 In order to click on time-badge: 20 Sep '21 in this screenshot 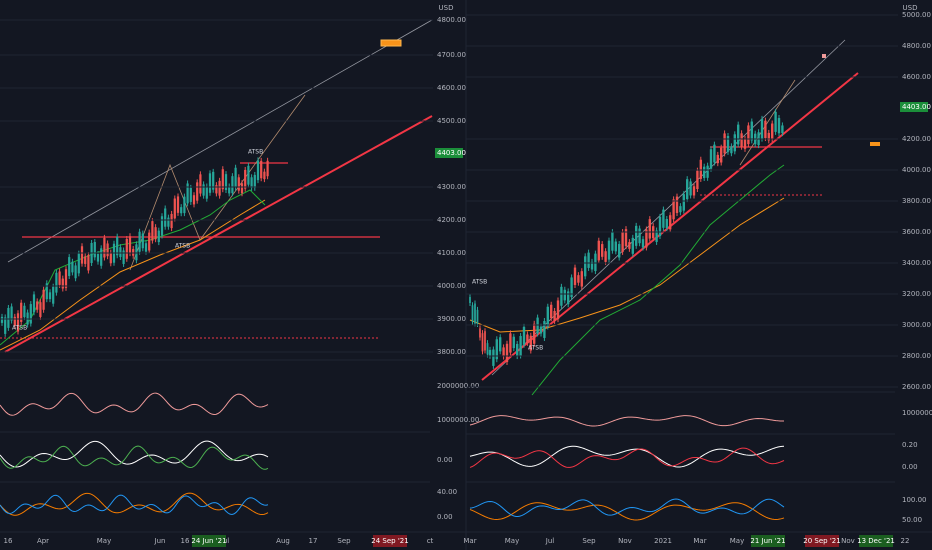, I will do `click(821, 541)`.